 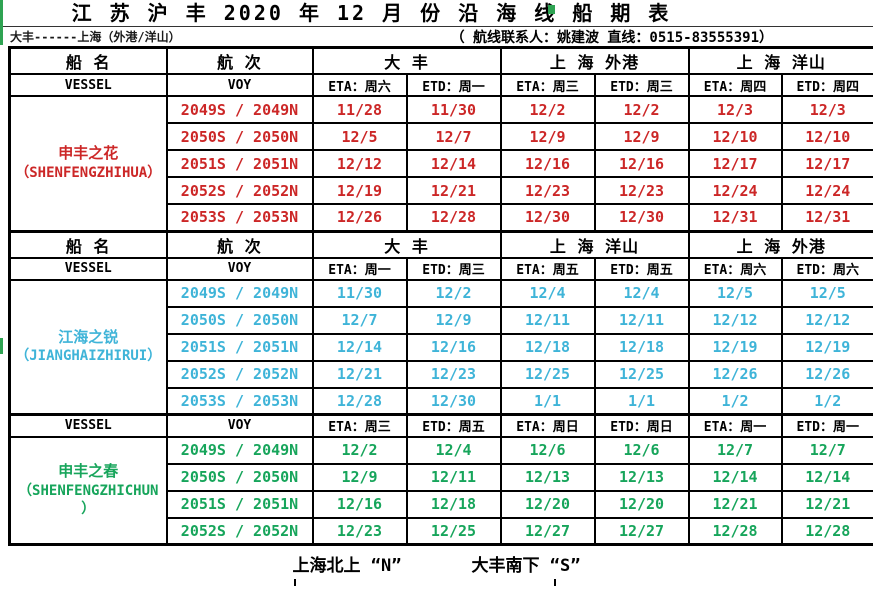 I want to click on date-cell: 11/28, so click(x=359, y=109).